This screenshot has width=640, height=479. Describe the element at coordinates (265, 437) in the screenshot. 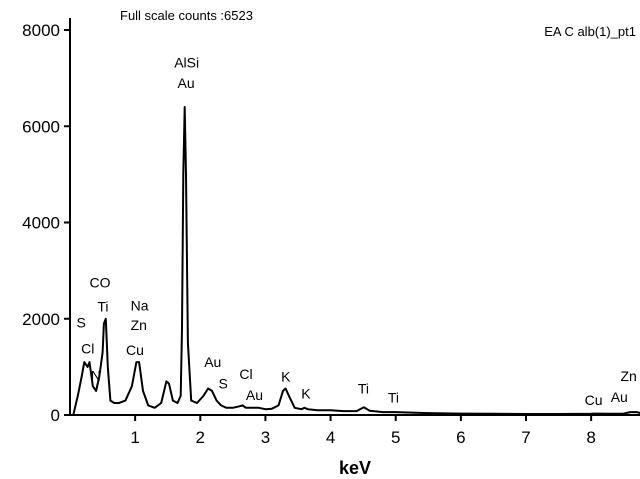

I see `x-tick-label: 3` at that location.